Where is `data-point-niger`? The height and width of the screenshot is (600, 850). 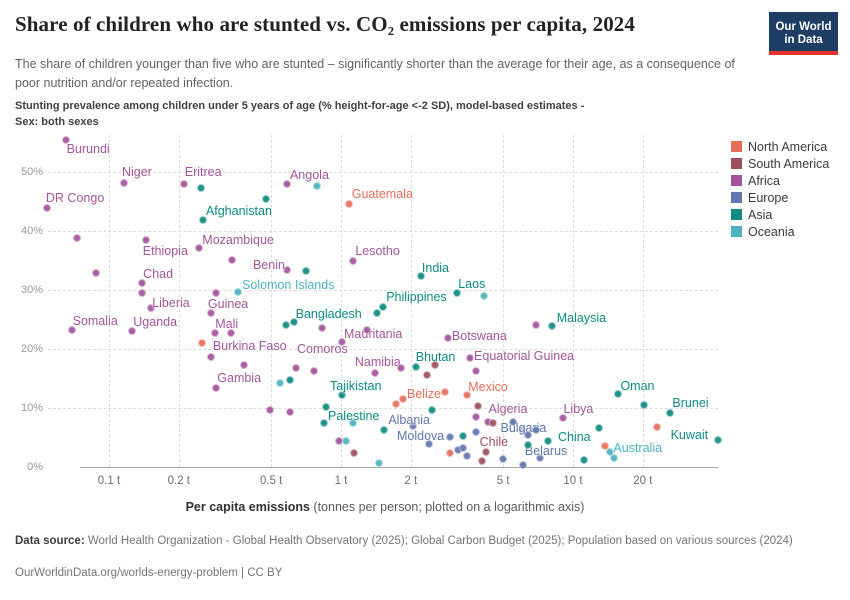 data-point-niger is located at coordinates (123, 183).